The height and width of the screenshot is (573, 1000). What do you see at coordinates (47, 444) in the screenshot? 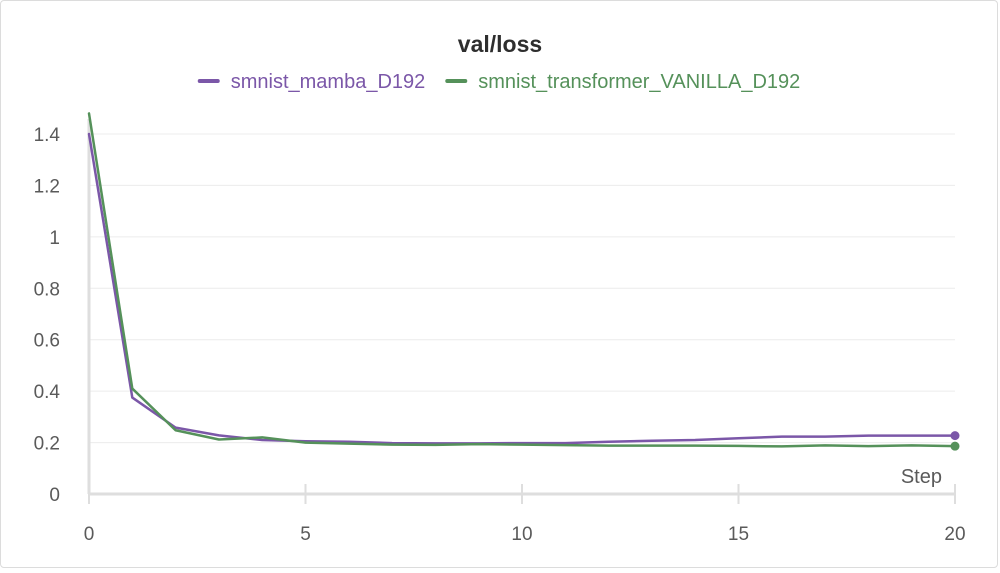
I see `y-tick-label: 0.2` at bounding box center [47, 444].